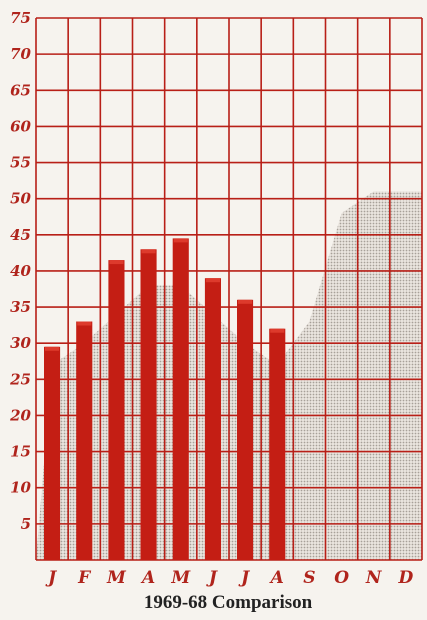 The height and width of the screenshot is (620, 427). I want to click on y-tick-label-40: 40, so click(20, 271).